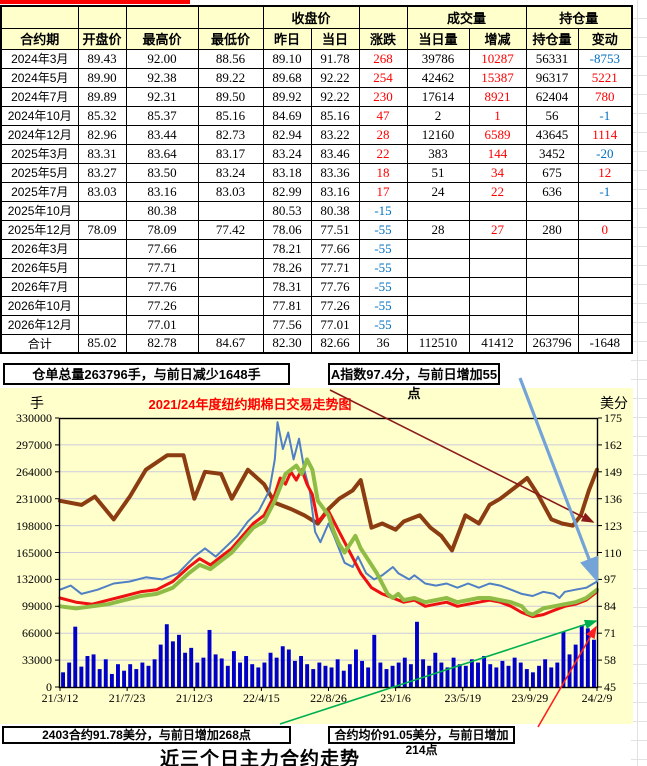  I want to click on axis-tick-label: 21/12/3, so click(194, 698).